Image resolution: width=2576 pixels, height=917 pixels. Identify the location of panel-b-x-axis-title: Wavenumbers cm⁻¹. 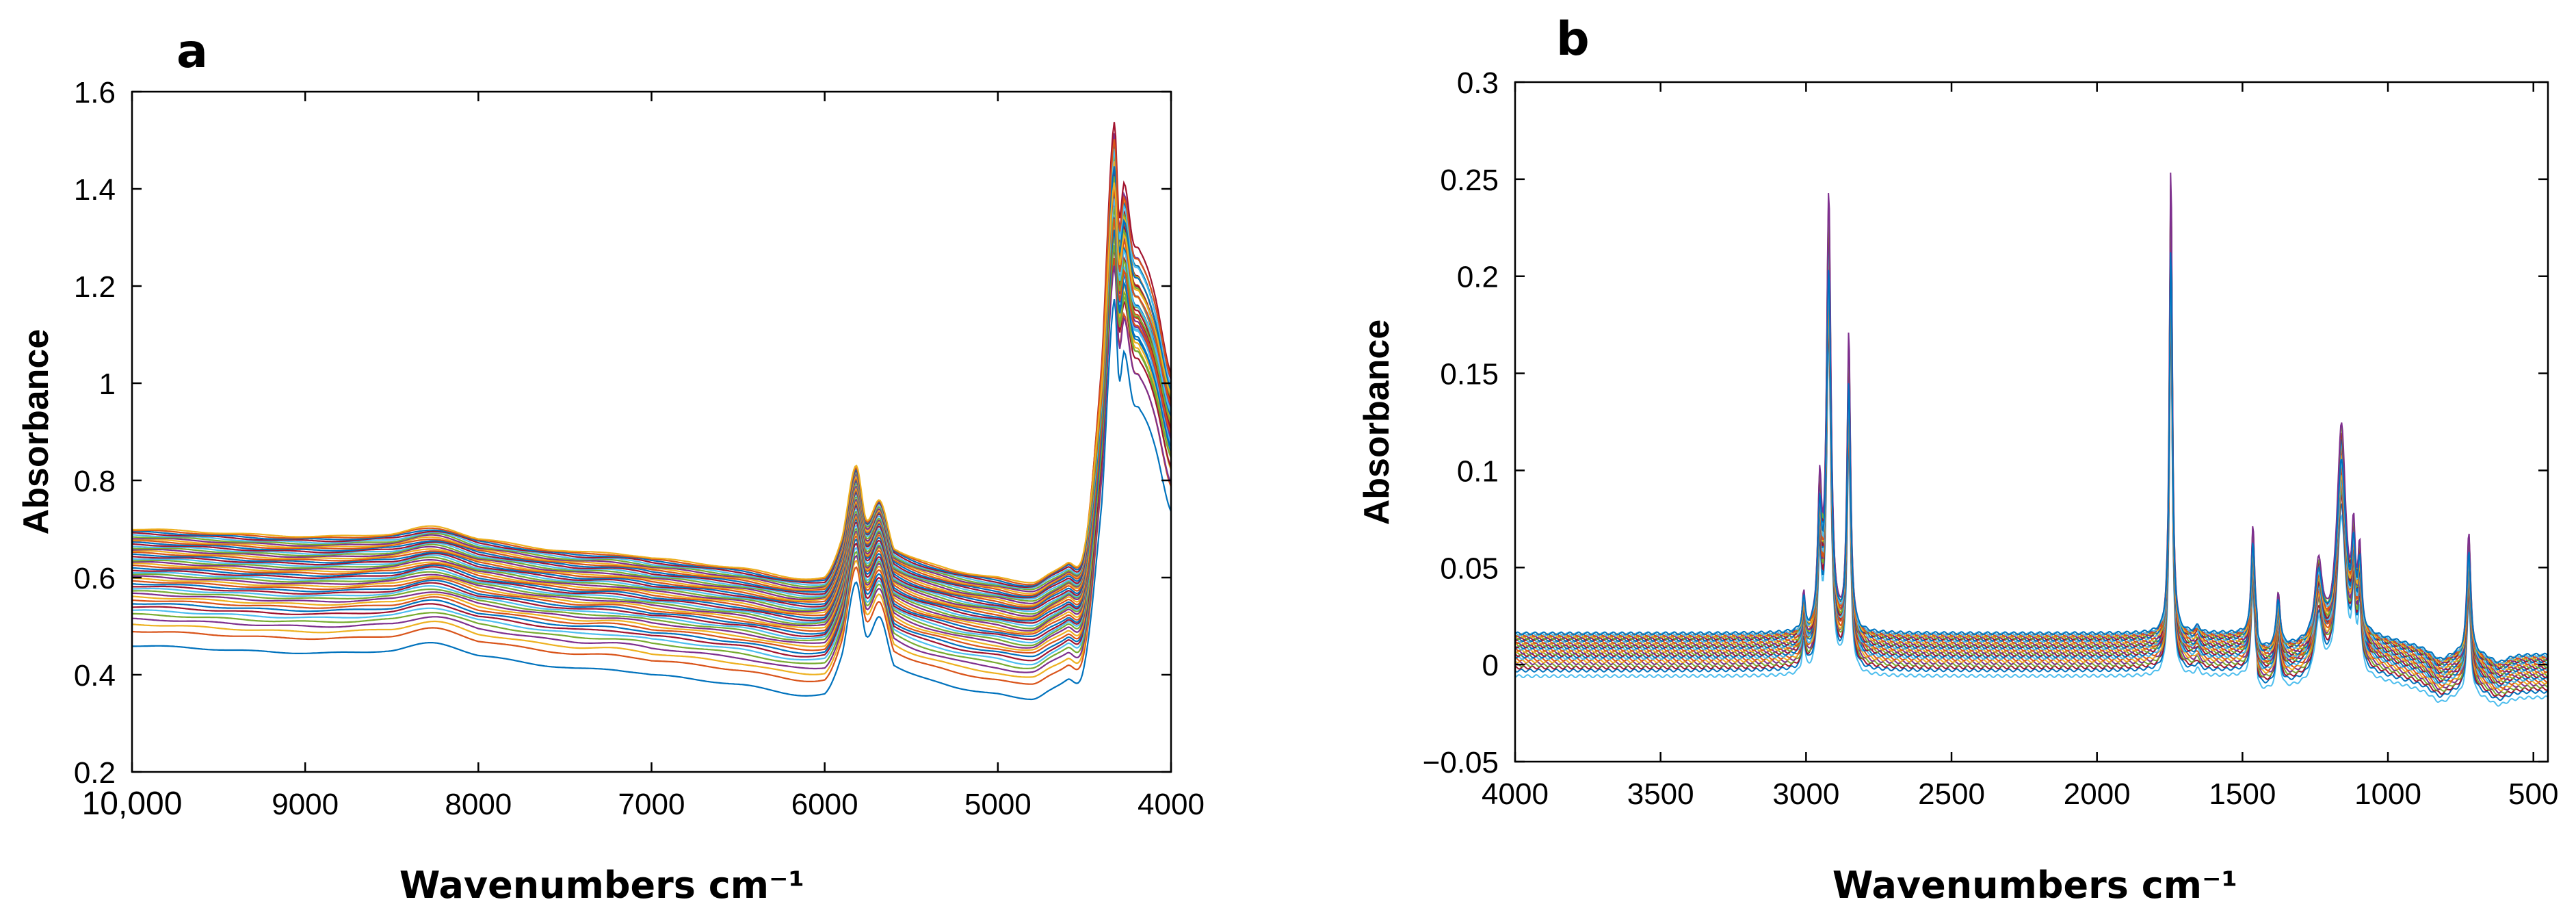
(2034, 885).